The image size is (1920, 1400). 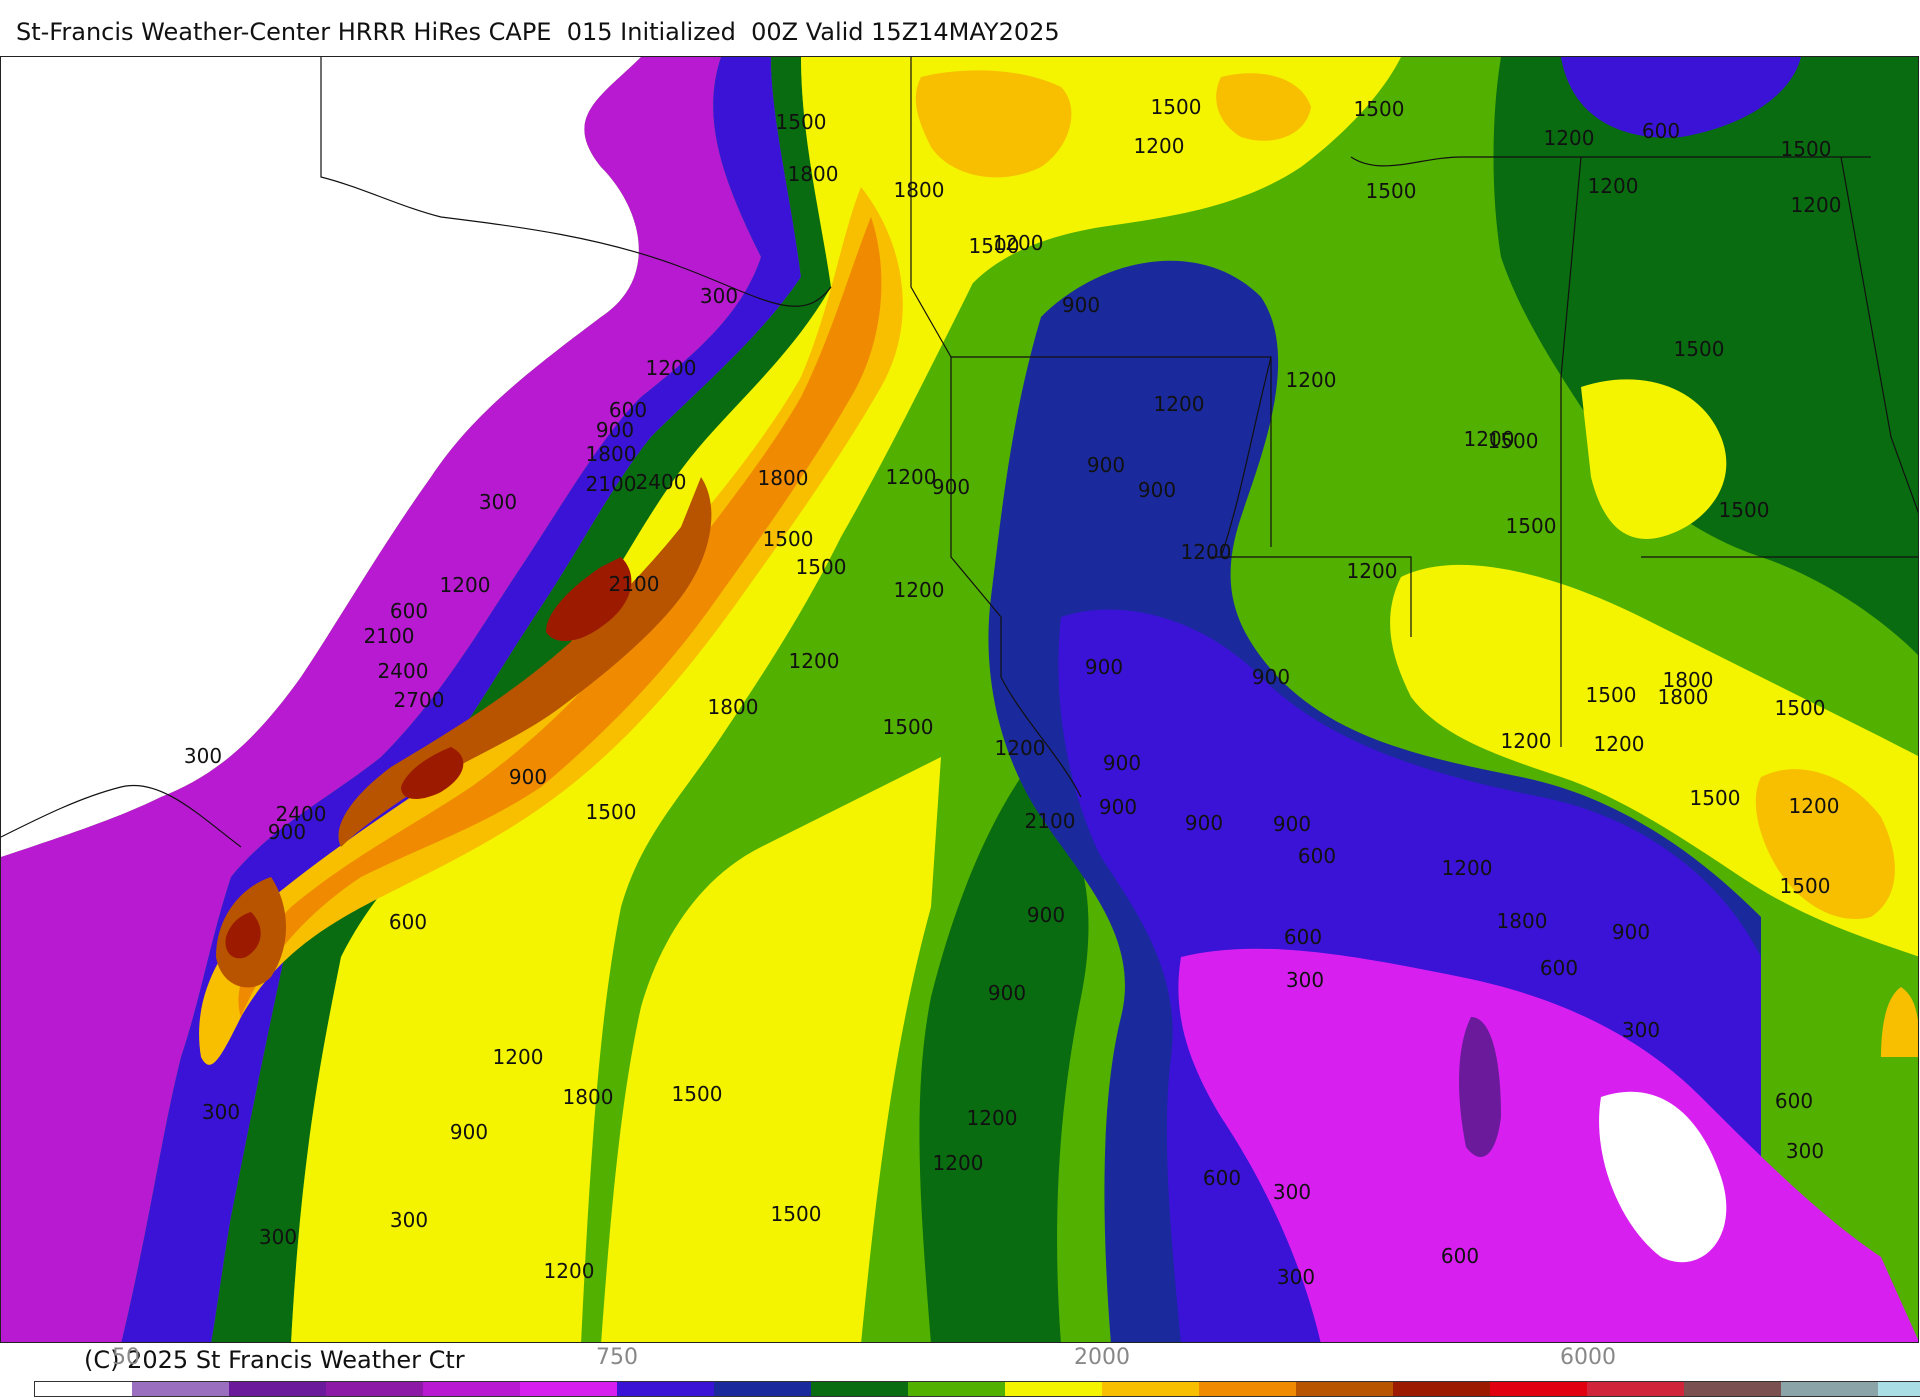 What do you see at coordinates (1663, 1177) in the screenshot?
I see `no-data-region-southeast` at bounding box center [1663, 1177].